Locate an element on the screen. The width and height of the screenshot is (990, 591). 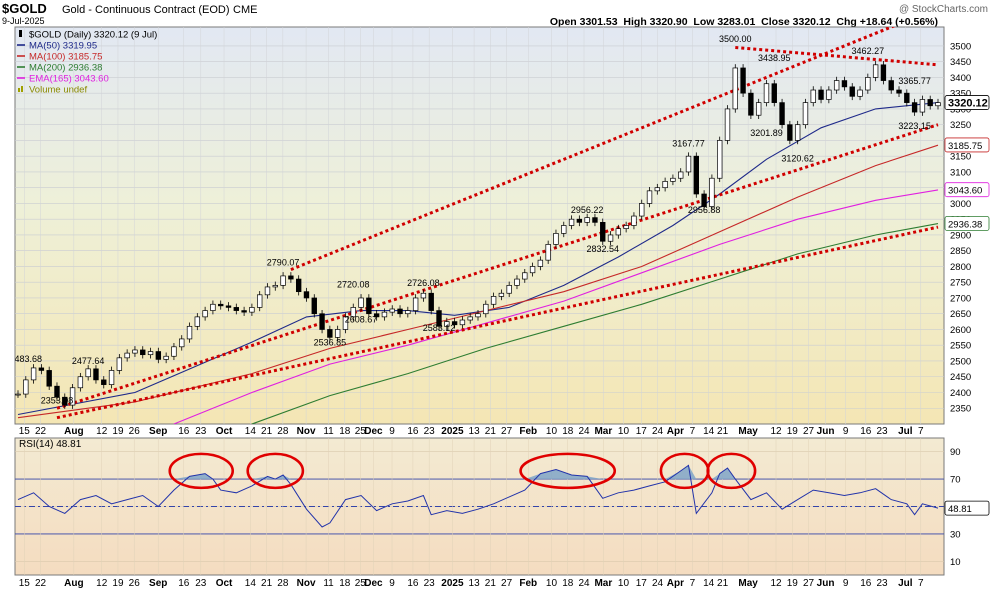
axis-tag-label: 3043.60 is located at coordinates (965, 191).